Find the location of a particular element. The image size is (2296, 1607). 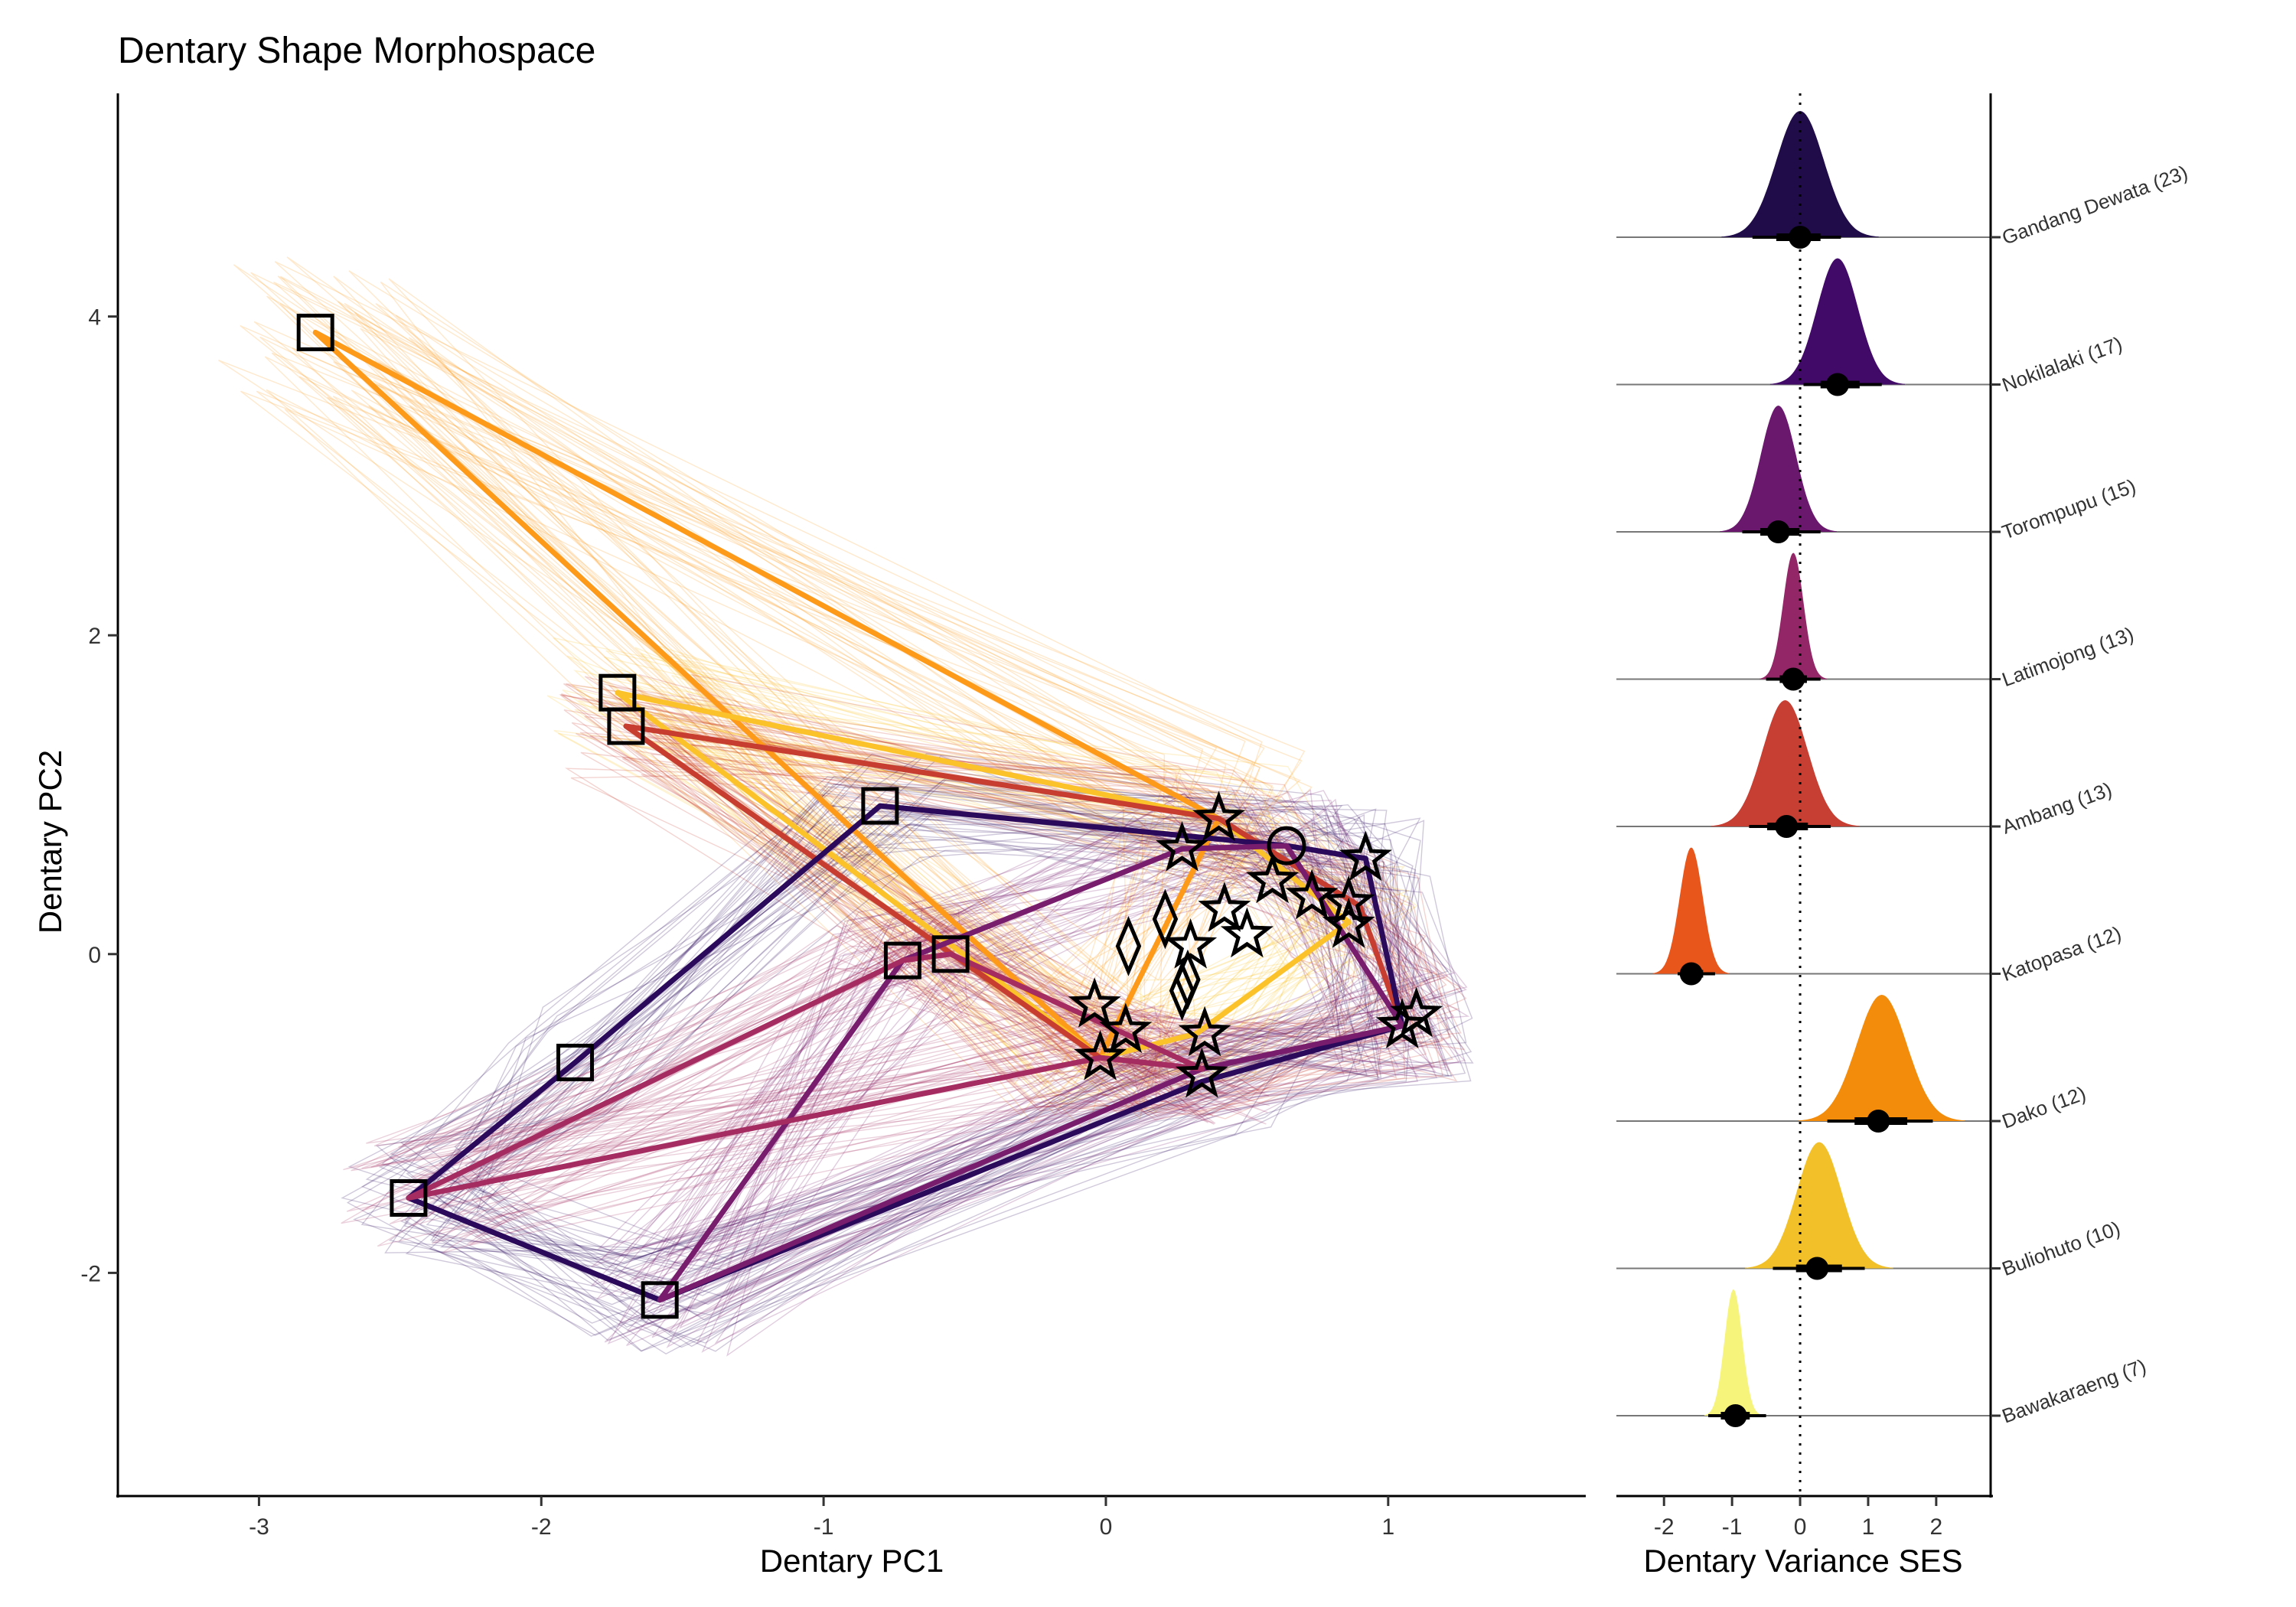

point-circle is located at coordinates (1286, 846).